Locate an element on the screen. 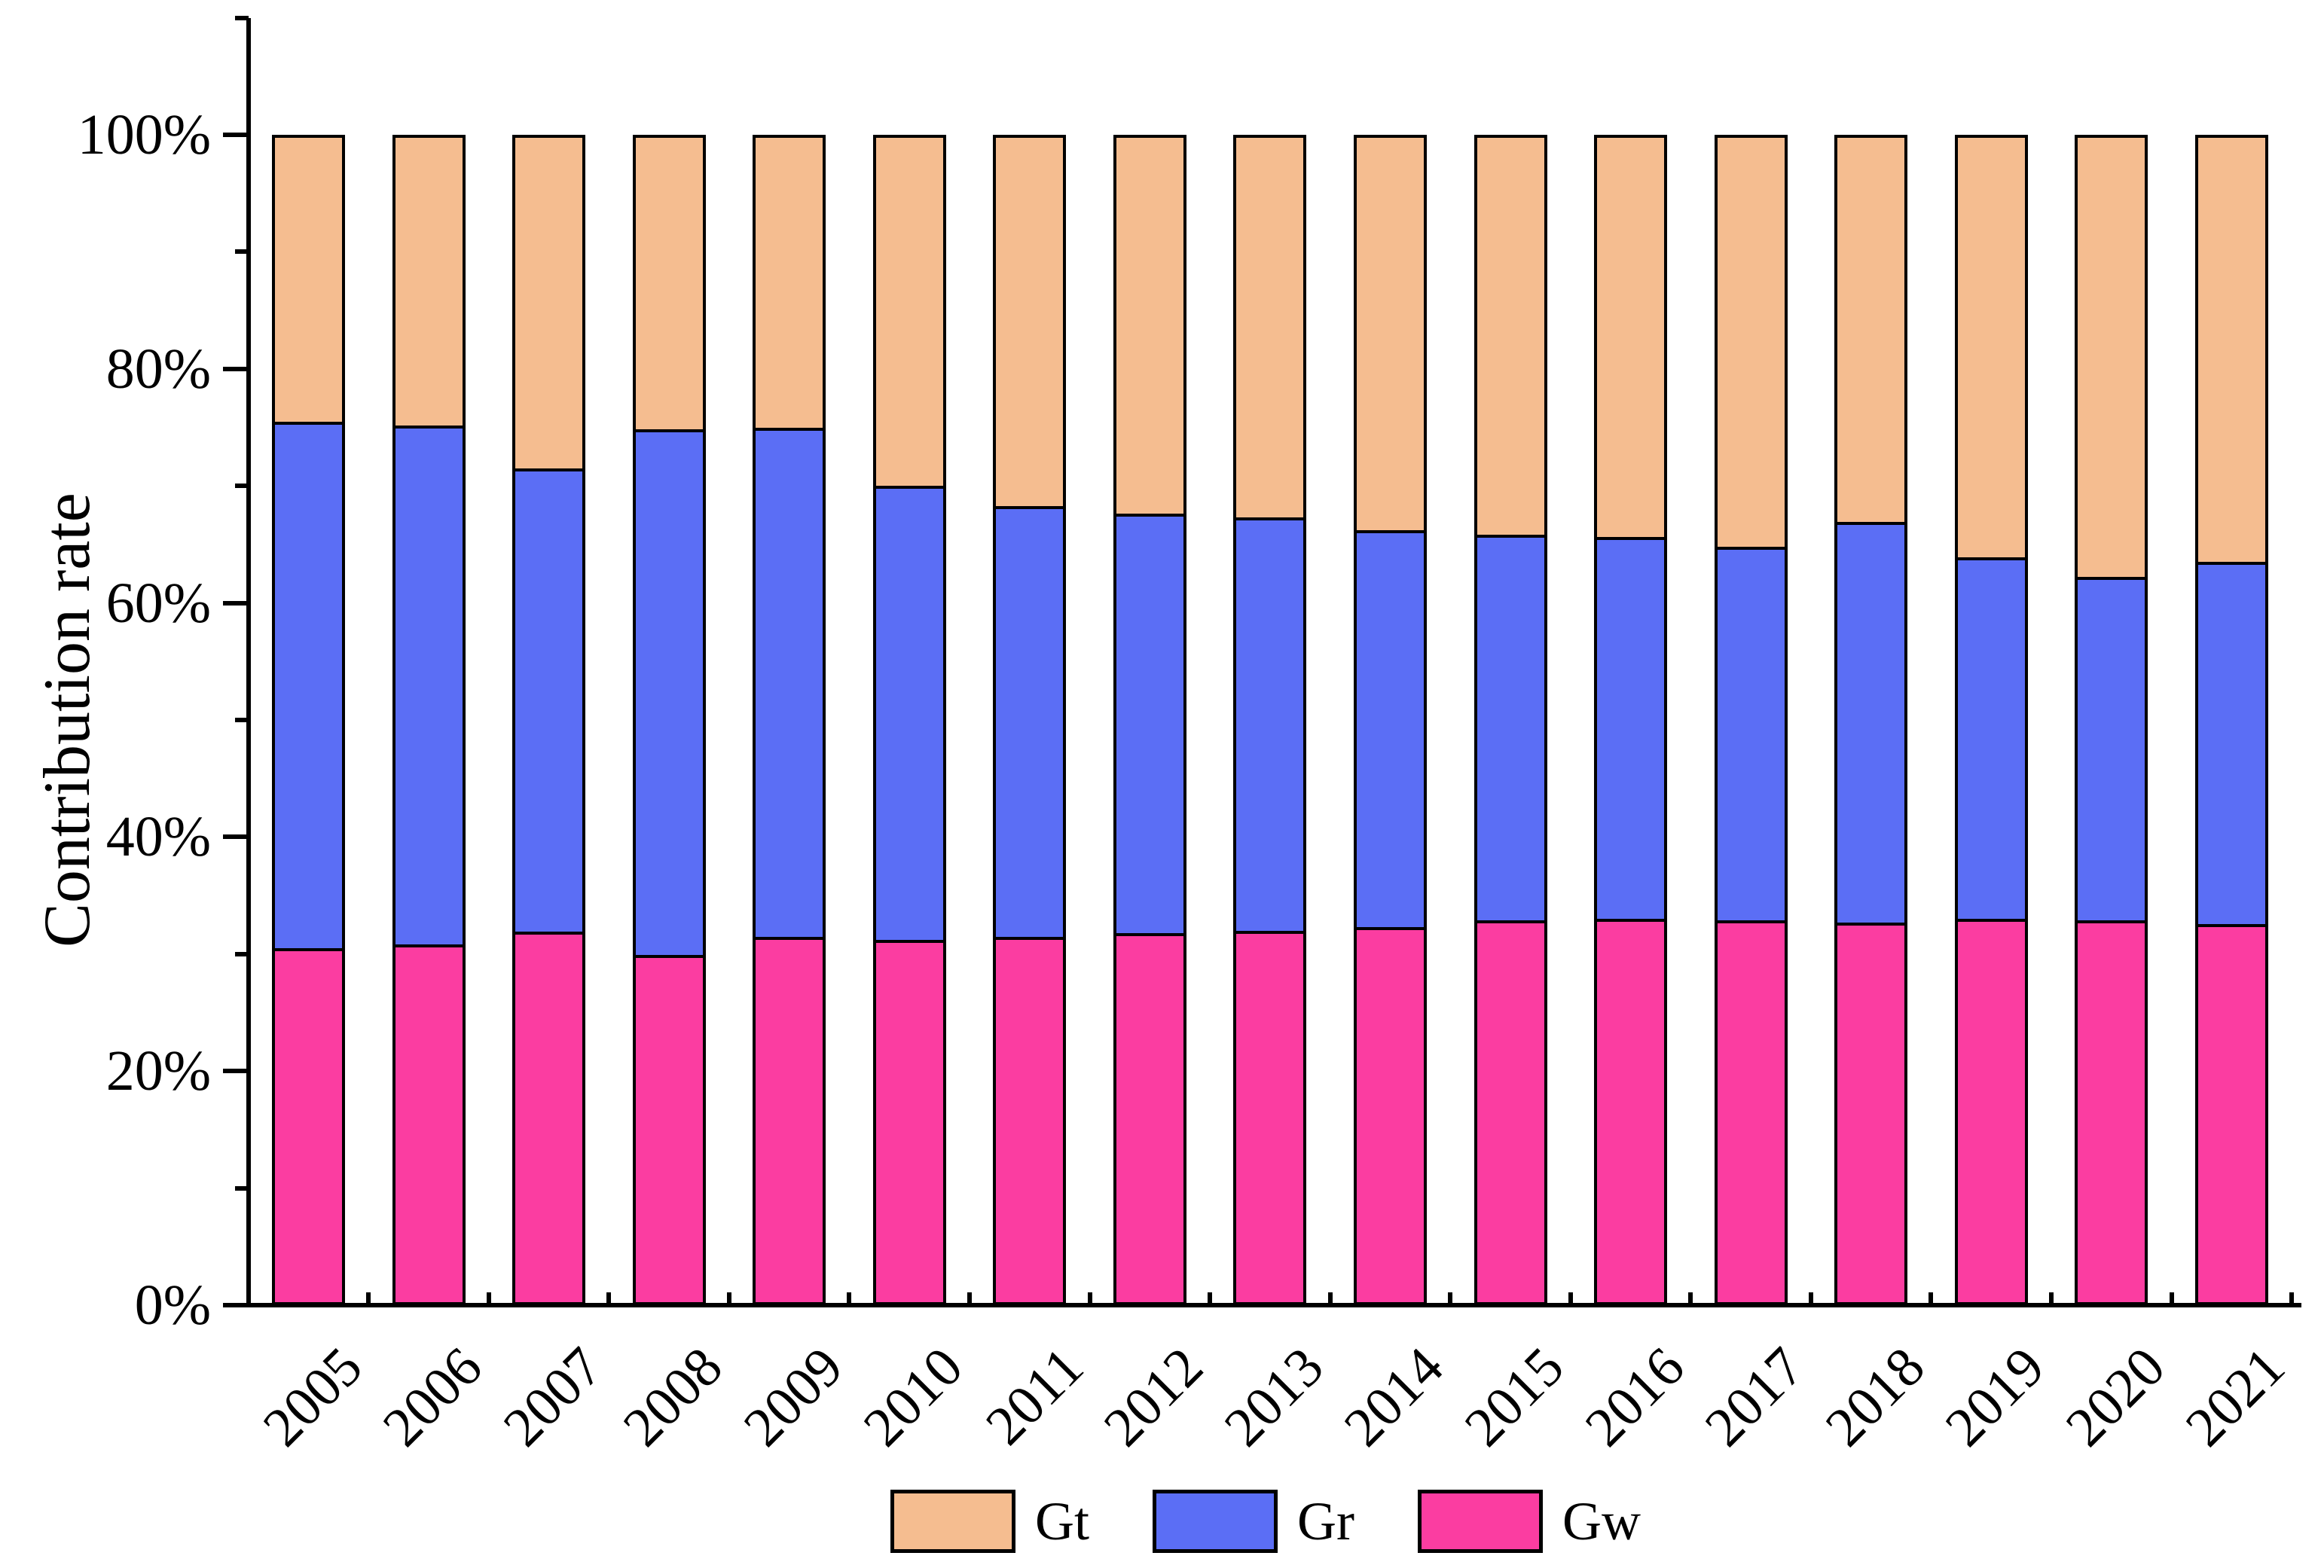 The height and width of the screenshot is (1568, 2324). x-minor-tick-after-2007 is located at coordinates (609, 1298).